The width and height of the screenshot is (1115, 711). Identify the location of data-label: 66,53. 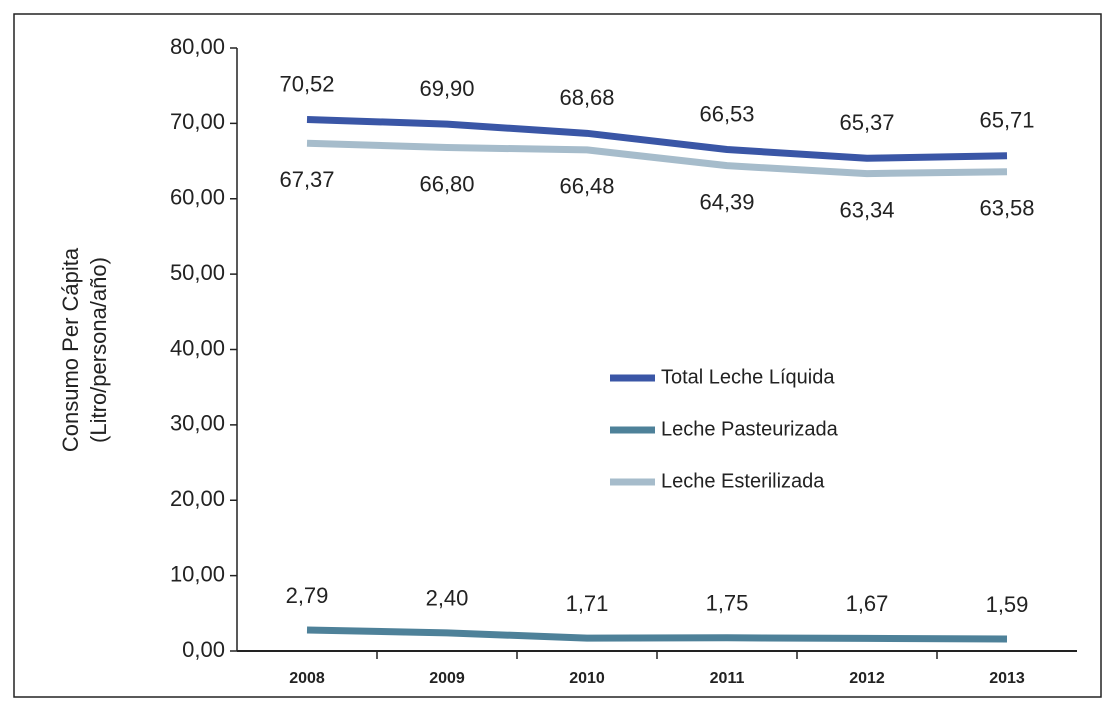
(726, 113).